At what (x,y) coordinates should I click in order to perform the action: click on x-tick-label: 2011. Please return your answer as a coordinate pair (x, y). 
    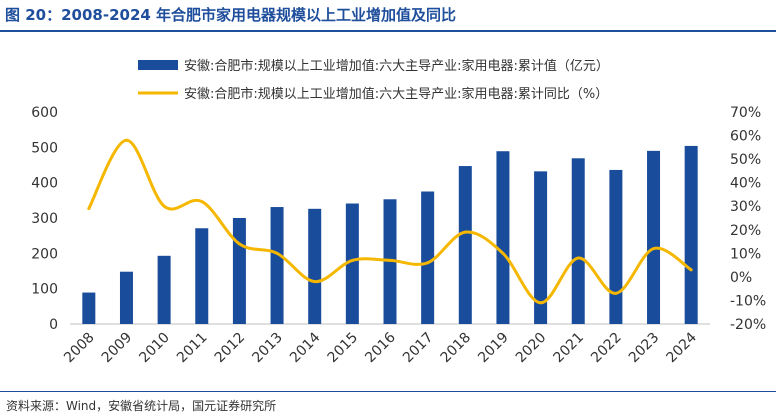
    Looking at the image, I should click on (192, 348).